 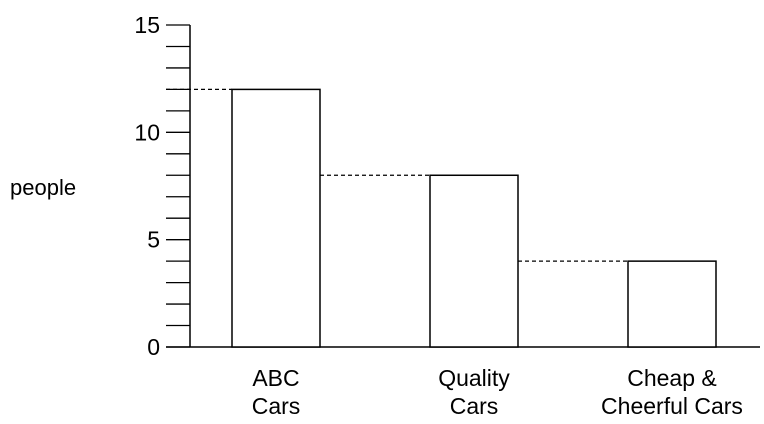 I want to click on x-category-label-line: ABC, so click(x=275, y=378).